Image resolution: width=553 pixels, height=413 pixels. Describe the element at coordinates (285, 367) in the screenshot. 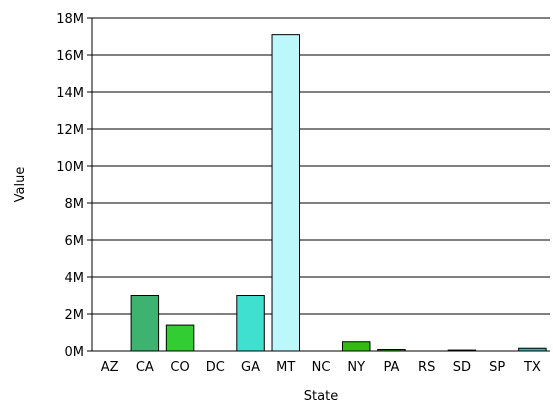

I see `x-tick-label: MT` at that location.